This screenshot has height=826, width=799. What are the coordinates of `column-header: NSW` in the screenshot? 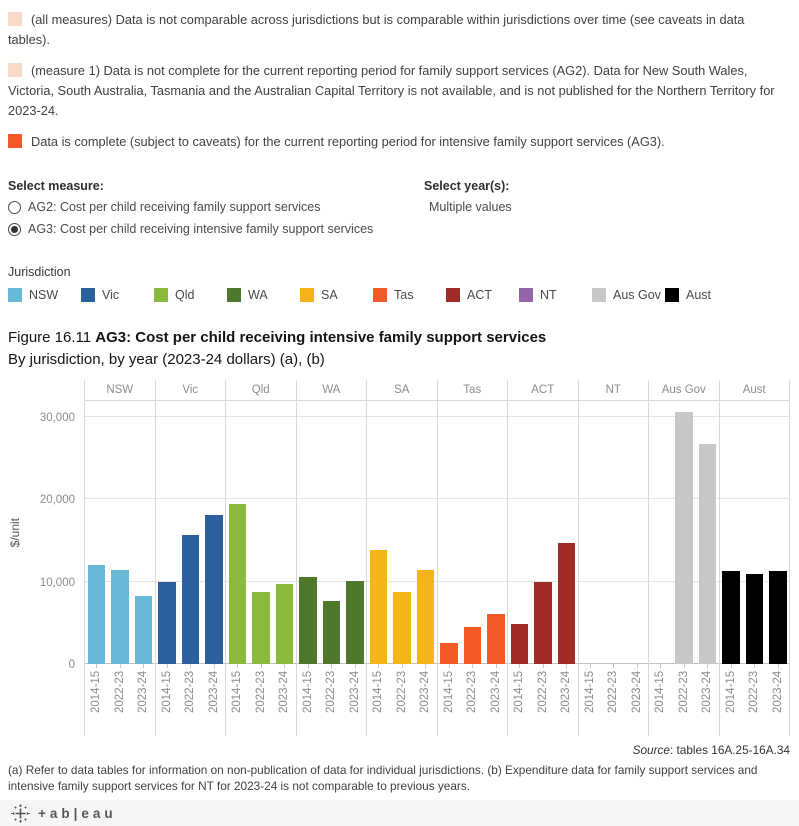 It's located at (120, 390).